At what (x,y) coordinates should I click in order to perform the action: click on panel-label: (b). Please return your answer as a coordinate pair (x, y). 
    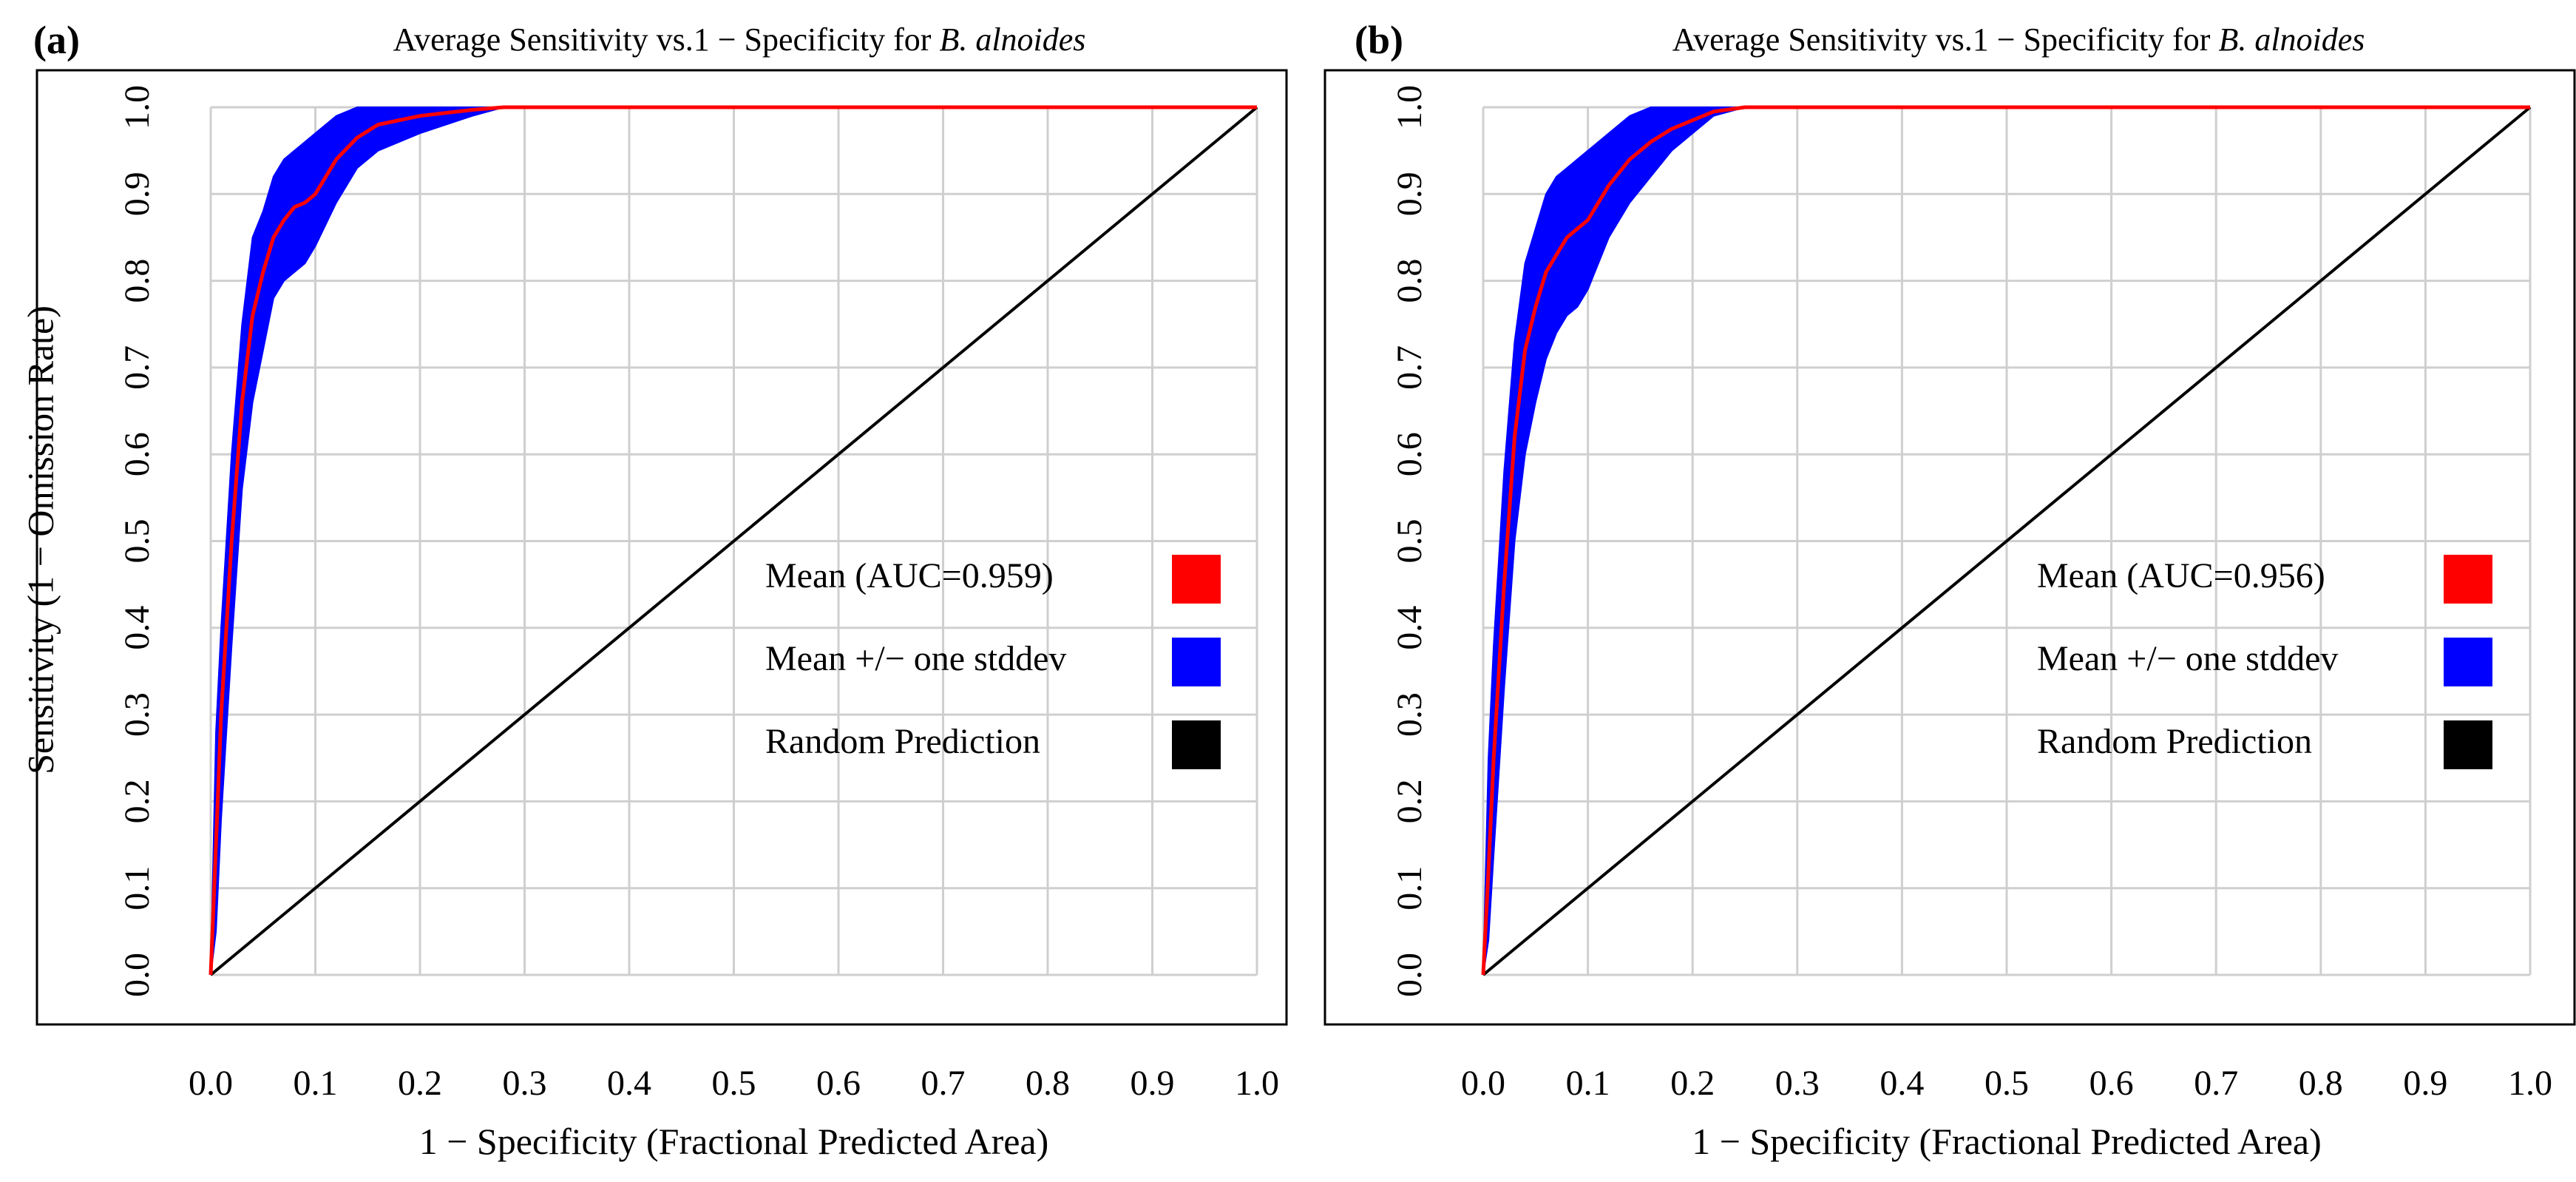
    Looking at the image, I should click on (1379, 40).